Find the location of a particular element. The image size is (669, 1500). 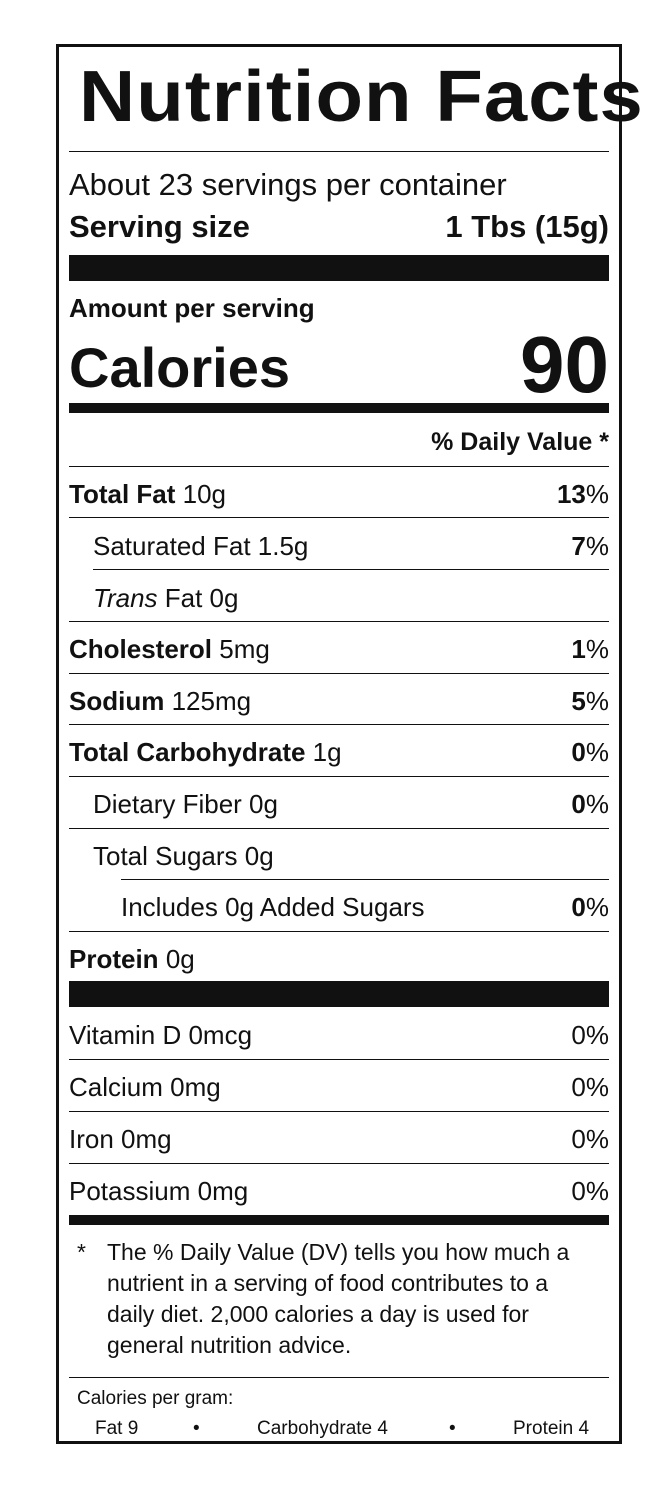

divider-title is located at coordinates (339, 151).